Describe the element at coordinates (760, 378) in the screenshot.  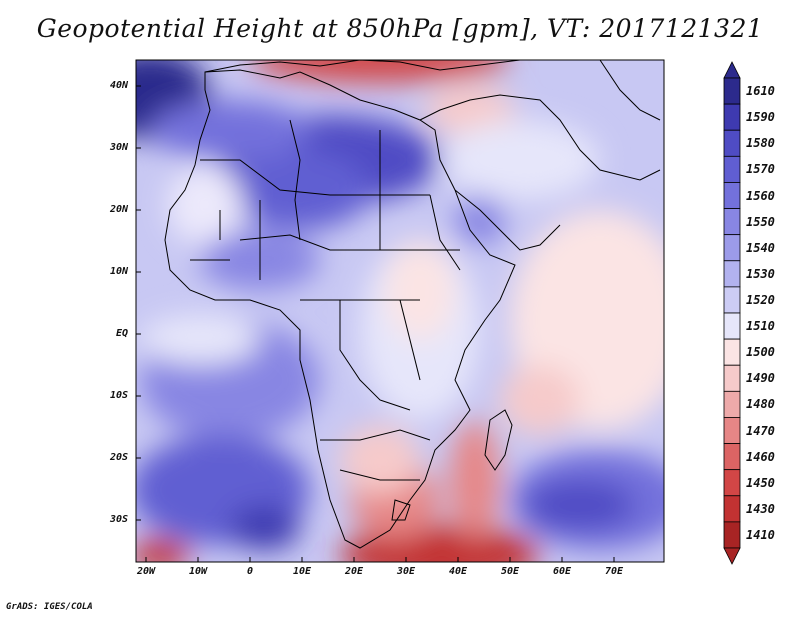
I see `colorbar-label: 1490` at that location.